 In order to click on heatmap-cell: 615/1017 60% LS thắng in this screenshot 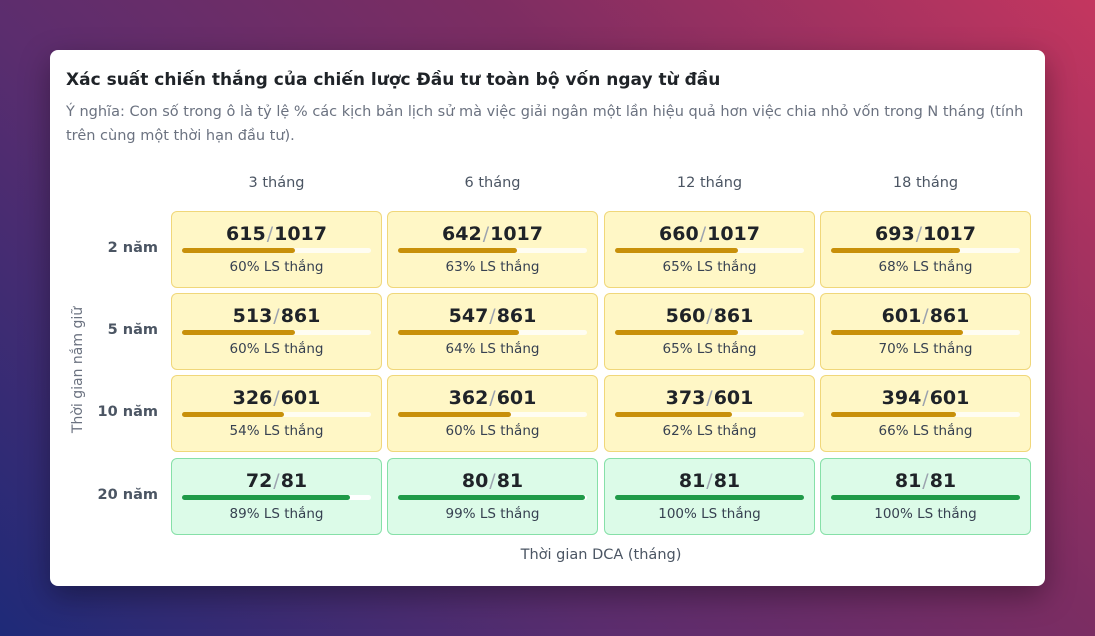, I will do `click(276, 249)`.